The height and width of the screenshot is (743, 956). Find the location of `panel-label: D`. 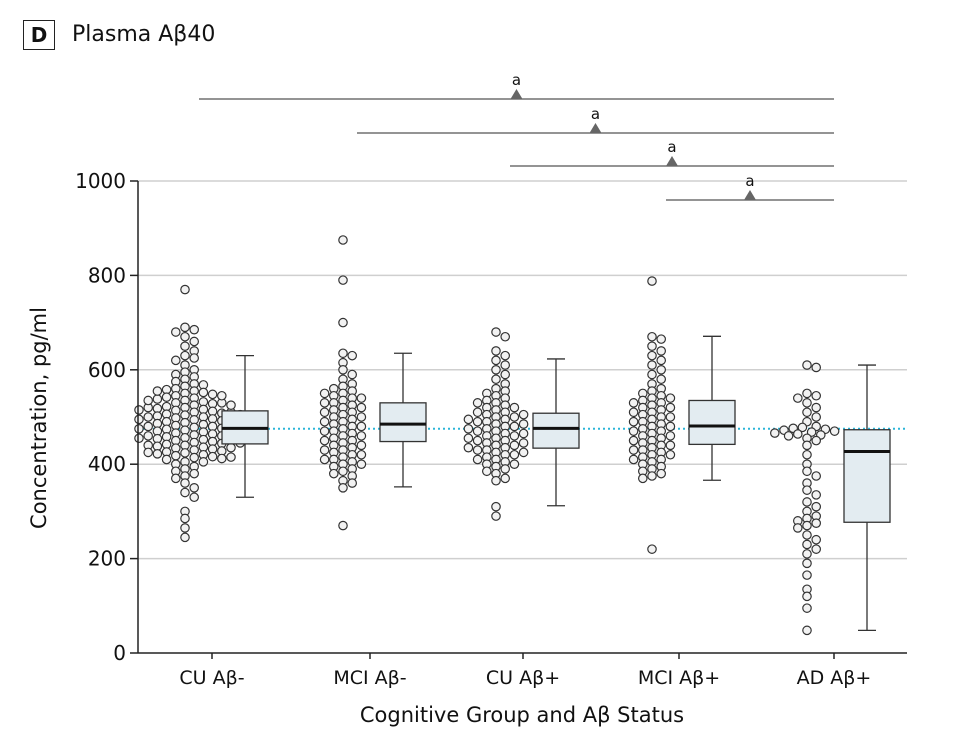

panel-label: D is located at coordinates (39, 35).